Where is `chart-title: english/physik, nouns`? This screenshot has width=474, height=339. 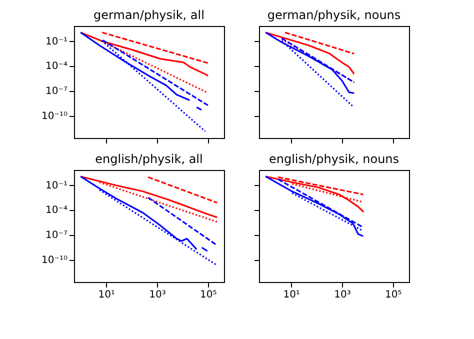 chart-title: english/physik, nouns is located at coordinates (334, 159).